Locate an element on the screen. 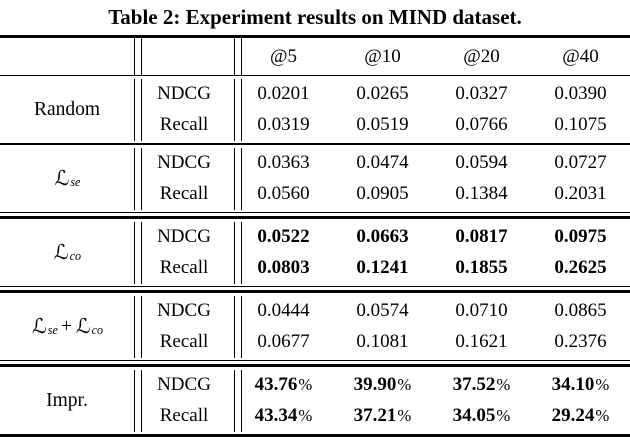 The width and height of the screenshot is (630, 444). value-cell: 0.0710 is located at coordinates (481, 310).